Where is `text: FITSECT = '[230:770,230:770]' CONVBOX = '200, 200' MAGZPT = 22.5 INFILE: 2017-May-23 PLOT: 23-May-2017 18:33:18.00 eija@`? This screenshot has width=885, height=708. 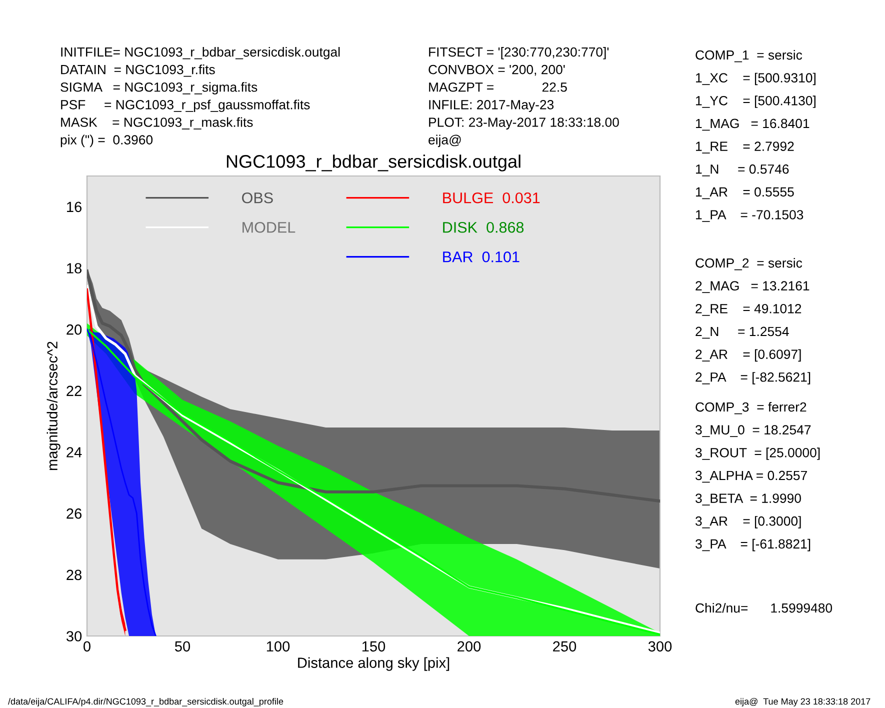
text: FITSECT = '[230:770,230:770]' CONVBOX = '200, 200' MAGZPT = 22.5 INFILE: 2017-May-23 PLOT: 23-May-2017 18:33:18.00 eija@ is located at coordinates (523, 97).